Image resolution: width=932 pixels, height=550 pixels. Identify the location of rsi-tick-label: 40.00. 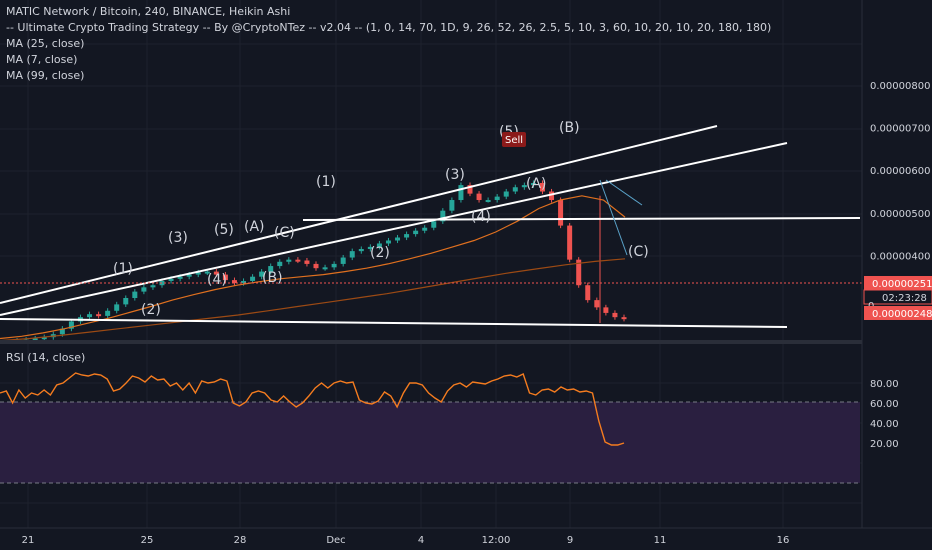
(884, 424).